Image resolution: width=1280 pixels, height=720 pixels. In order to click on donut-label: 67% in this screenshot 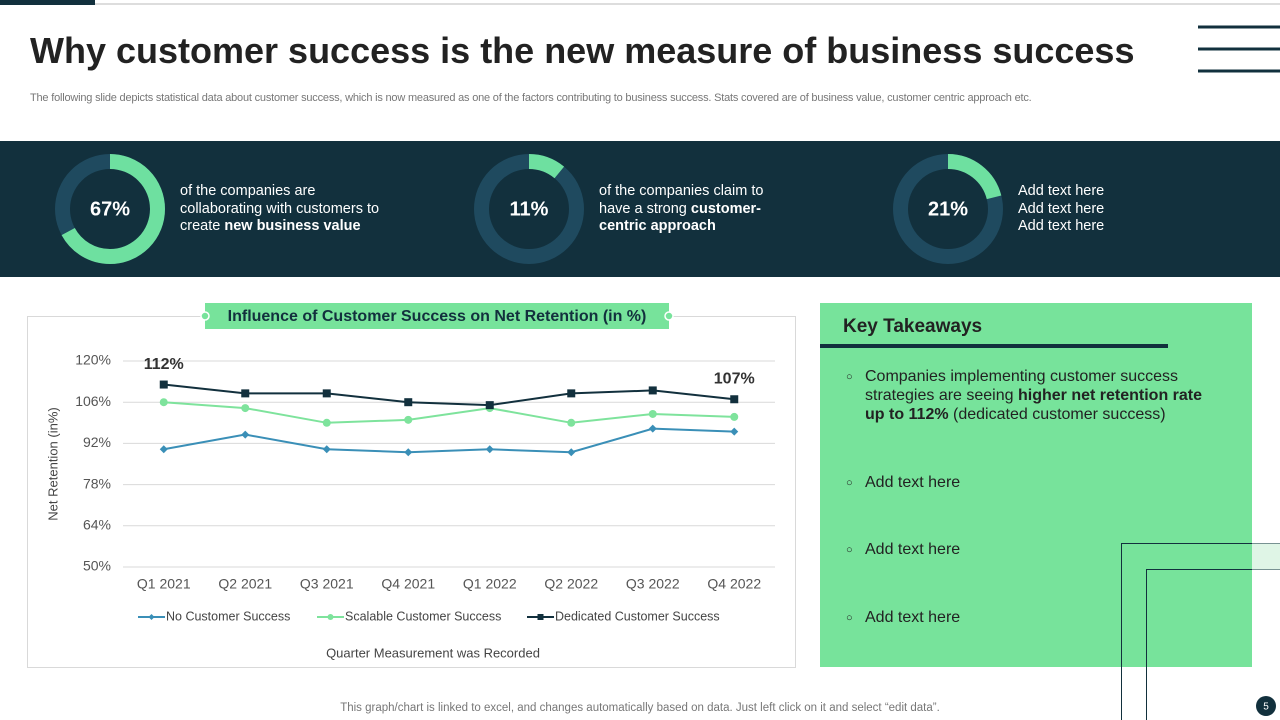, I will do `click(110, 209)`.